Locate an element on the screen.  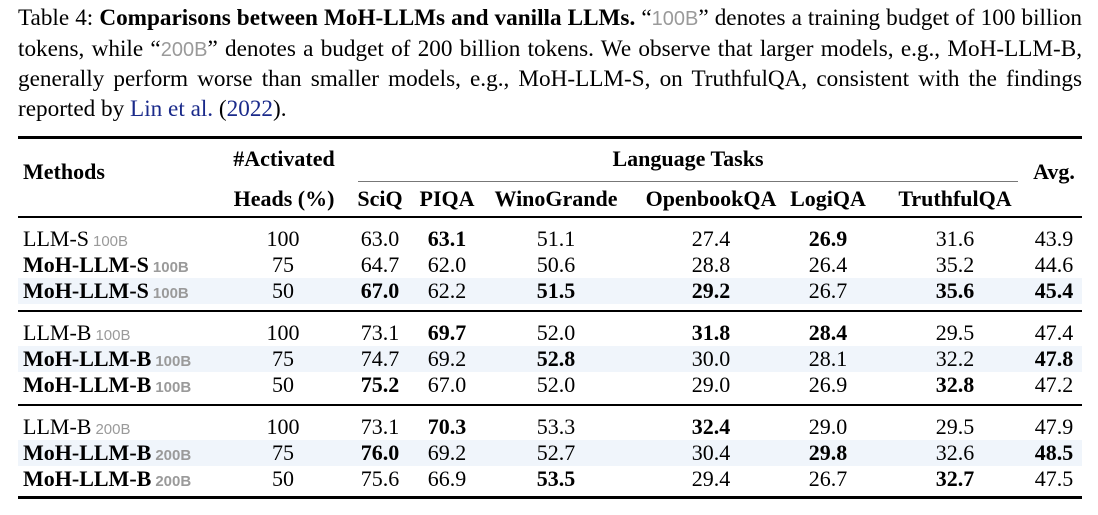
score-cell-logiqa: 29.0 is located at coordinates (828, 426).